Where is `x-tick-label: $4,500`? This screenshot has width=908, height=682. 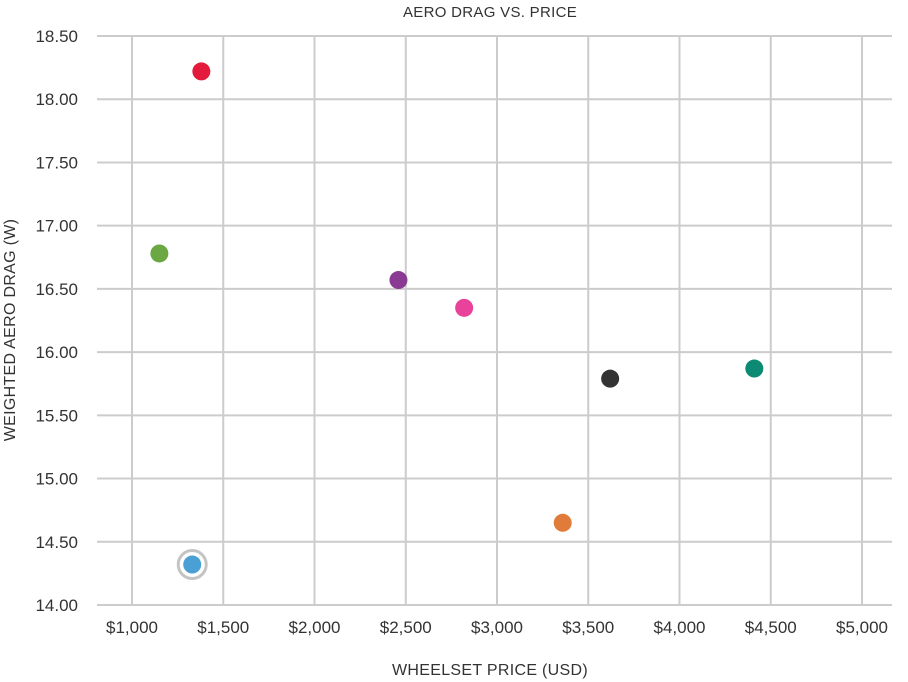
x-tick-label: $4,500 is located at coordinates (771, 627).